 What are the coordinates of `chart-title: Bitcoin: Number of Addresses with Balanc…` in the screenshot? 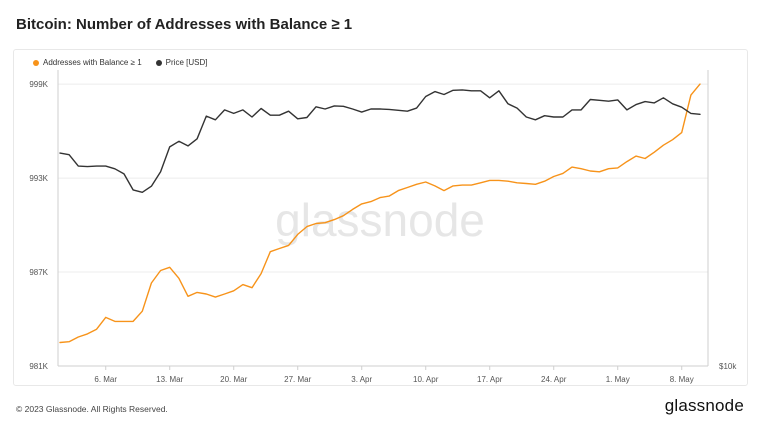 It's located at (184, 24).